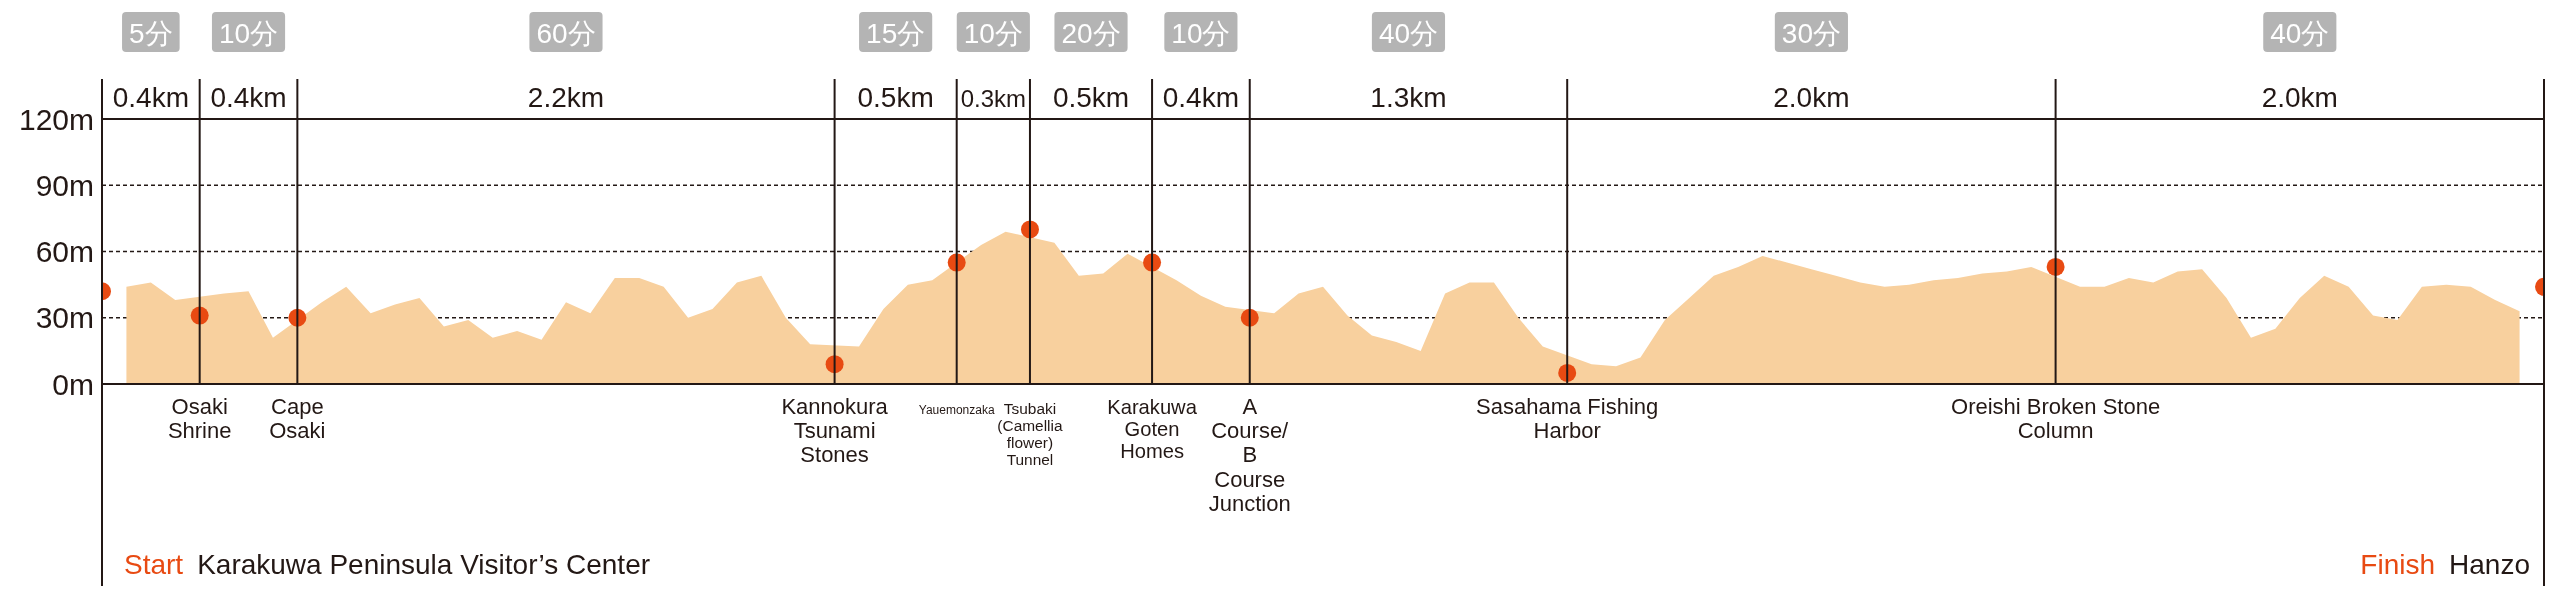  What do you see at coordinates (1567, 419) in the screenshot?
I see `x-tick-label: Sasahama Fishing Harbor` at bounding box center [1567, 419].